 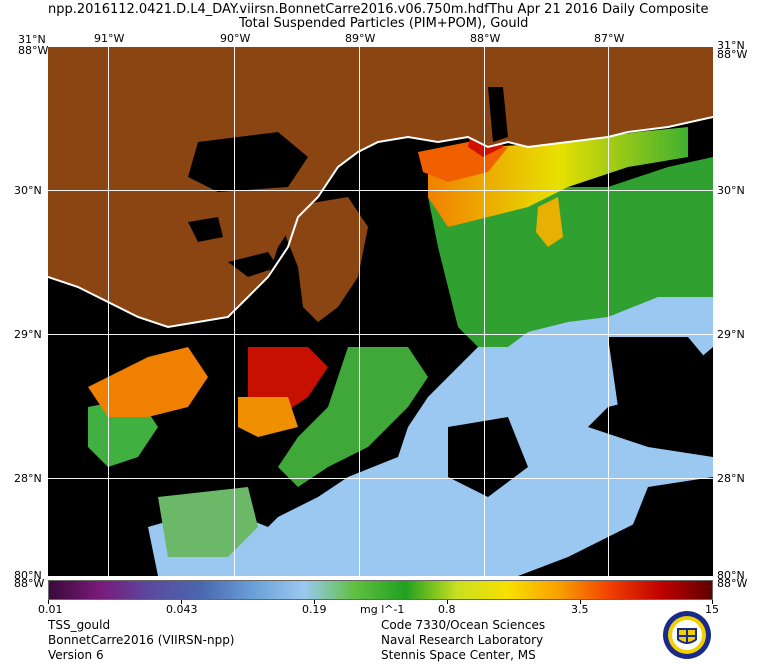 I want to click on plume-west-orange2, so click(x=268, y=417).